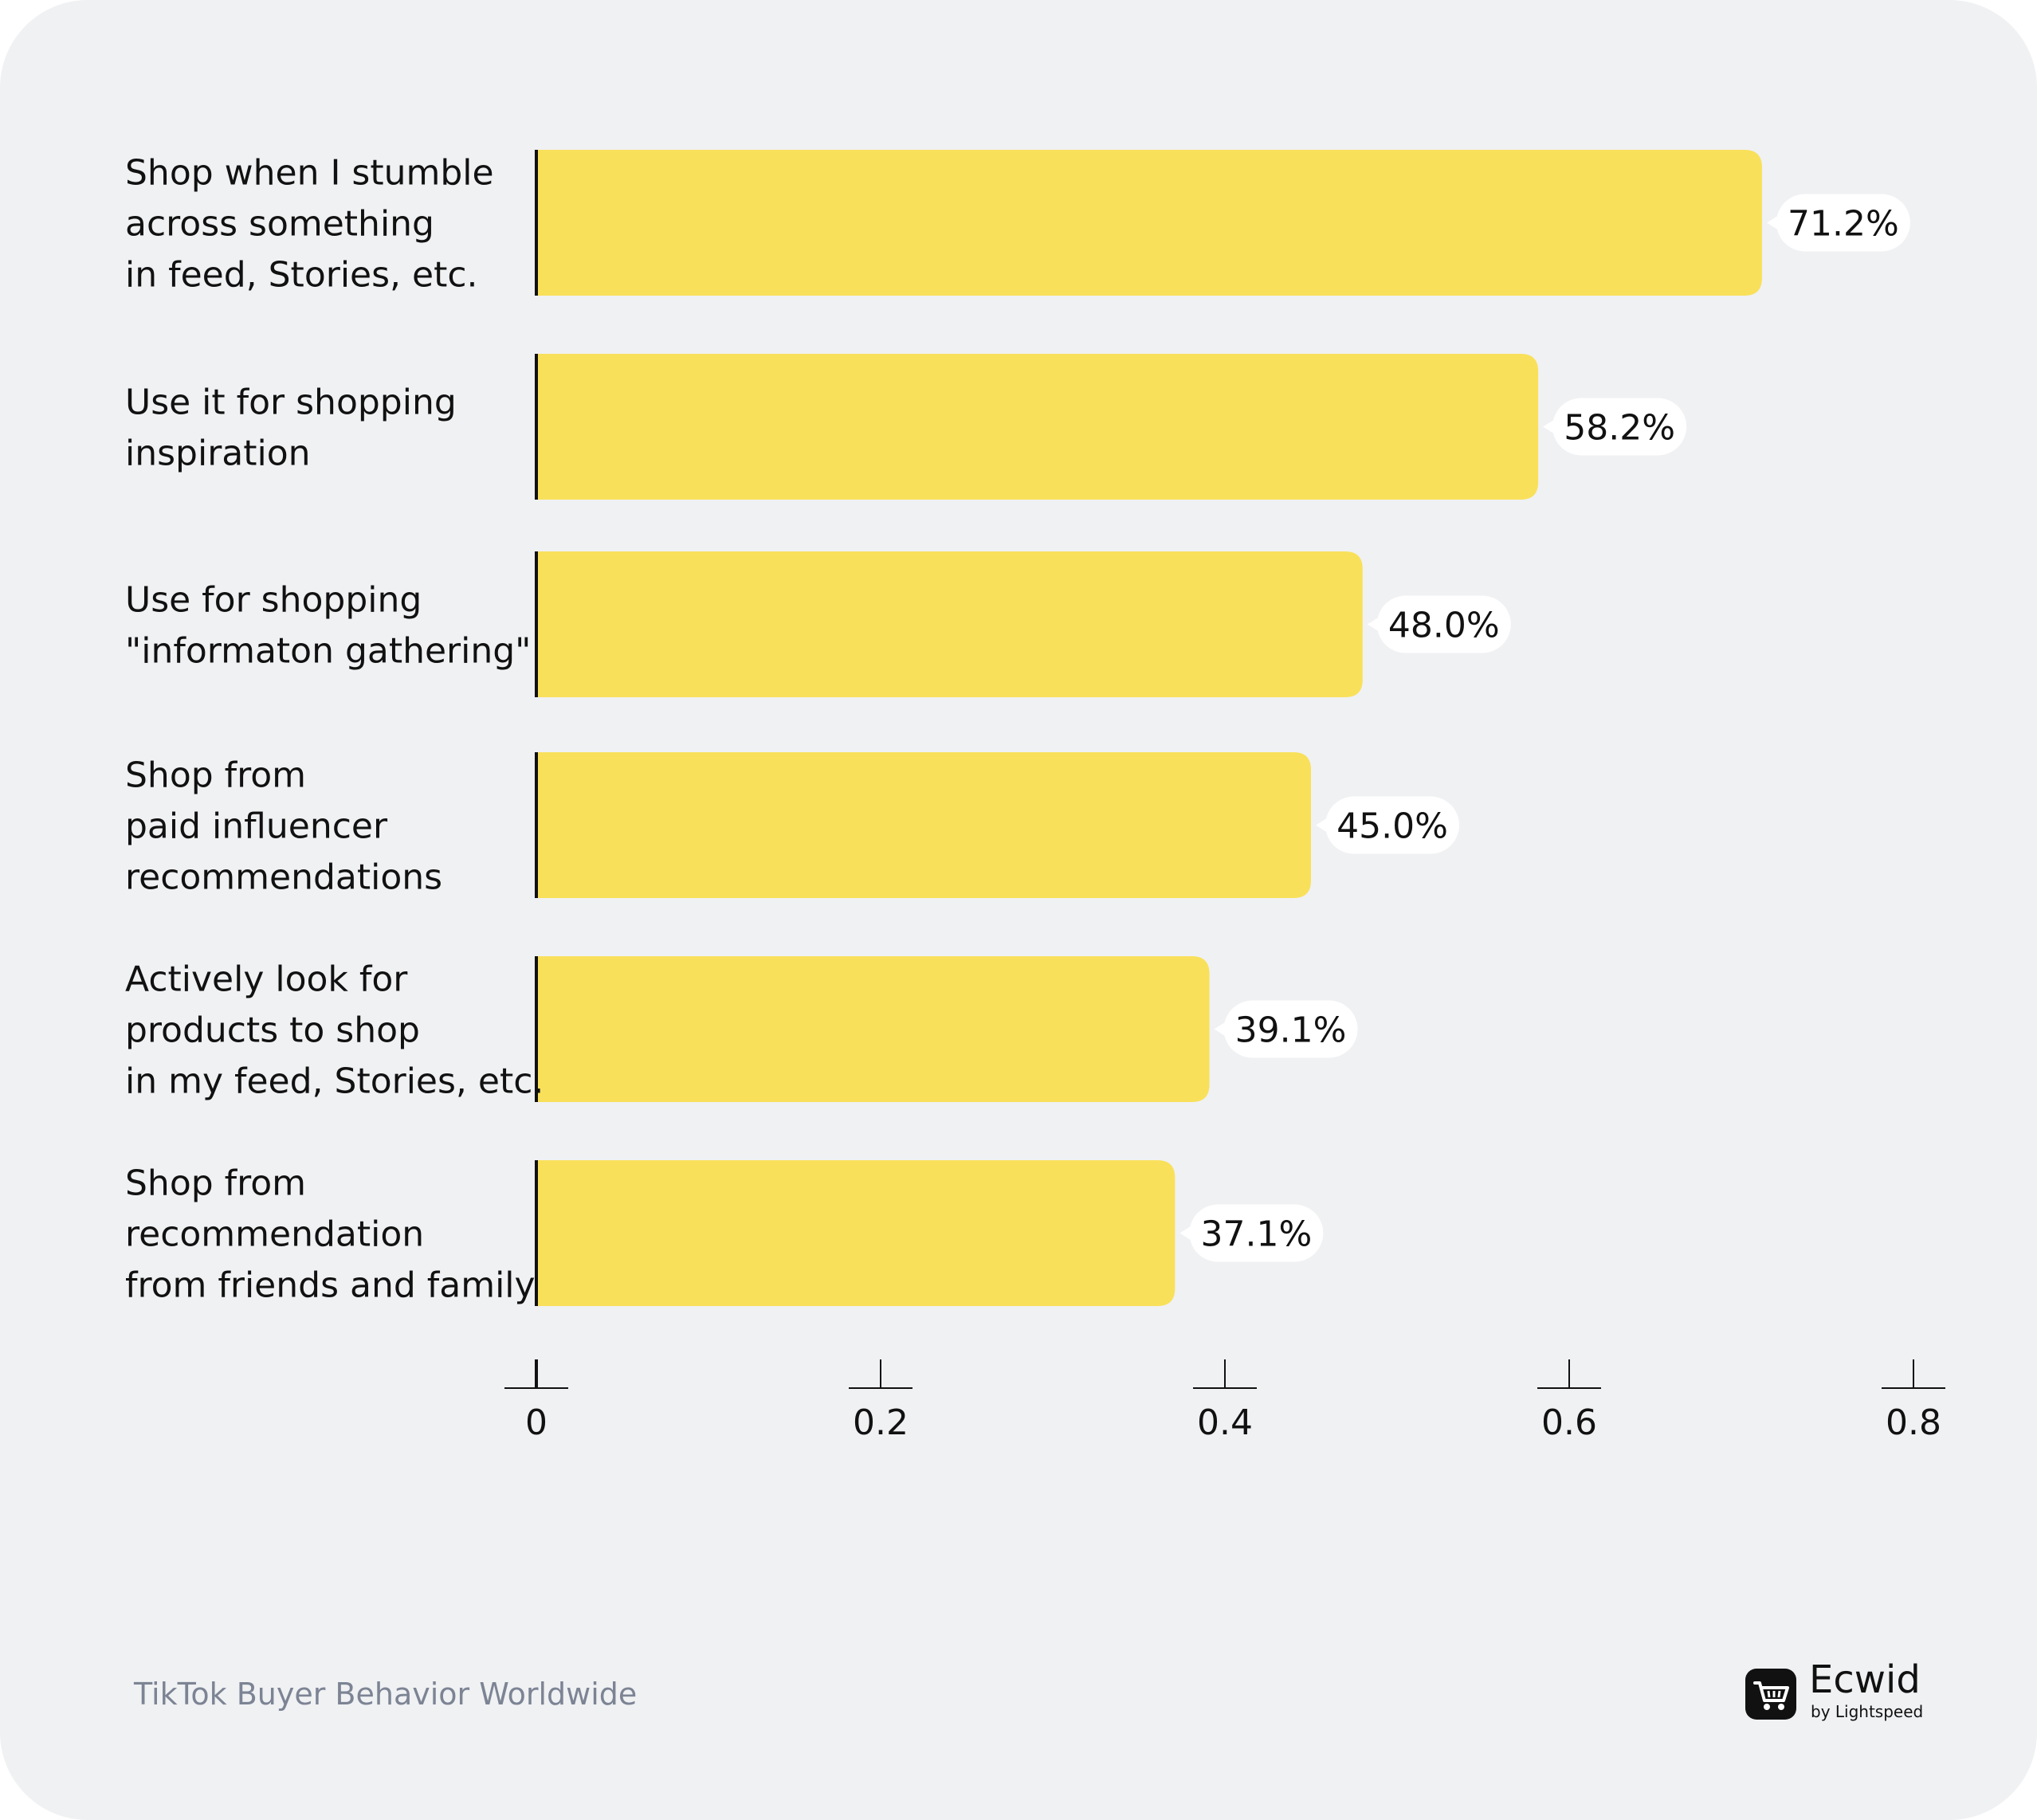  I want to click on data-label-1: 71.2%, so click(1844, 224).